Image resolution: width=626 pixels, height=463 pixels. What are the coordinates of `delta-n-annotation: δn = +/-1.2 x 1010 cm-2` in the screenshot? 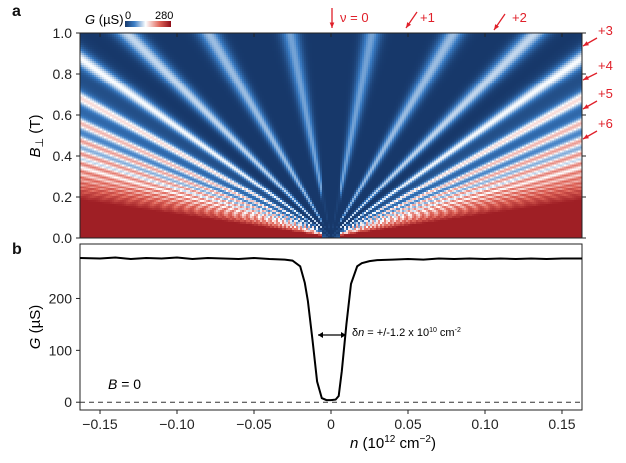 It's located at (406, 333).